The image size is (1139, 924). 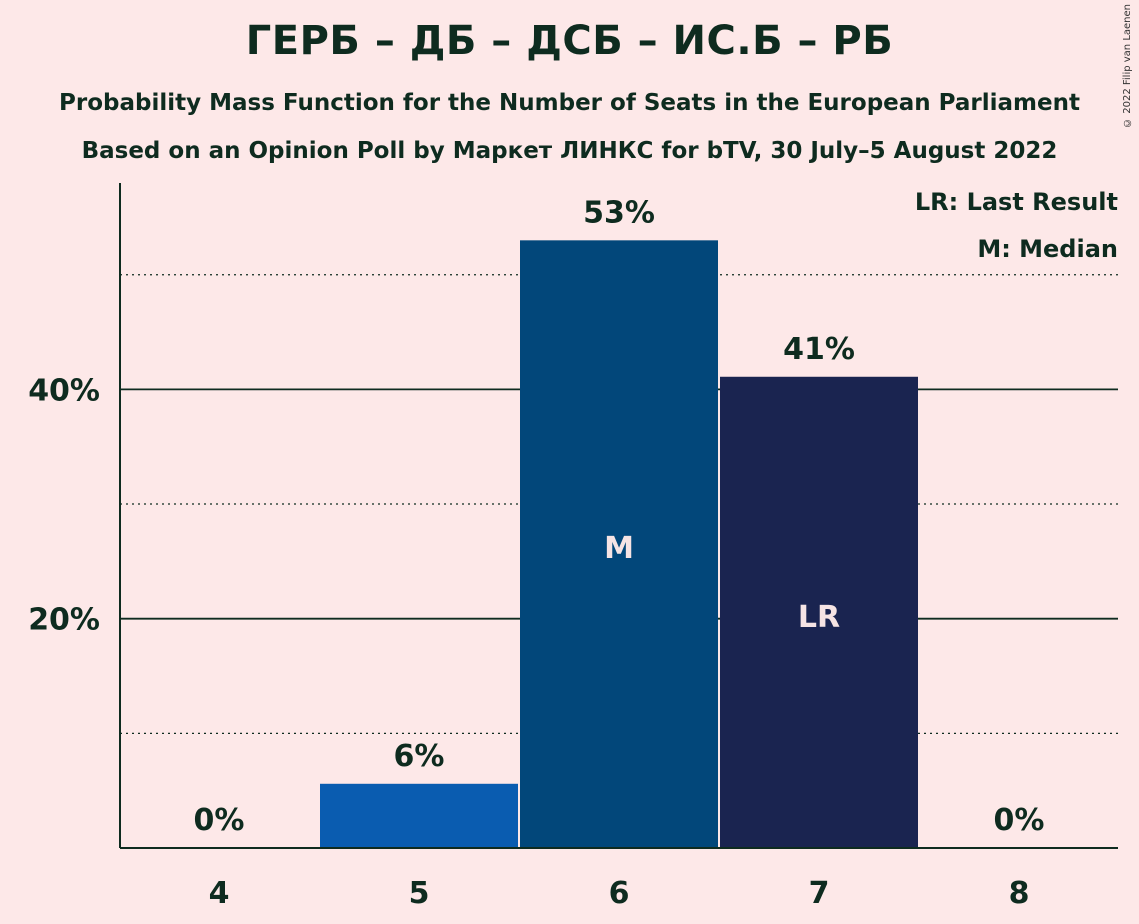 I want to click on value-label: 53%, so click(x=619, y=212).